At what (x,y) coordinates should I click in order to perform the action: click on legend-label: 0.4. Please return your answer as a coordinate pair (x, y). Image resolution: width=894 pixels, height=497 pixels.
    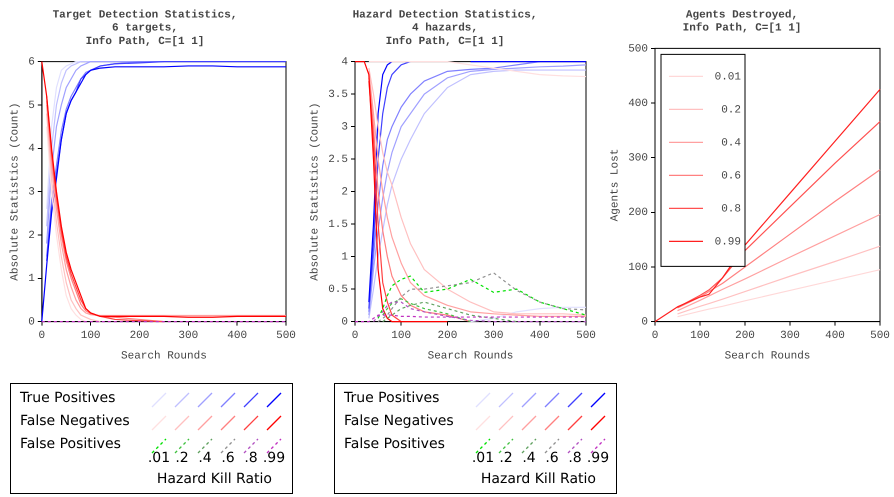
    Looking at the image, I should click on (731, 143).